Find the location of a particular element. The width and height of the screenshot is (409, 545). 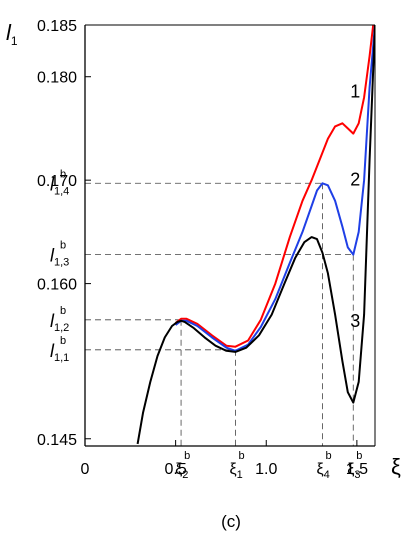

x-tick-label: 1.0 is located at coordinates (266, 469).